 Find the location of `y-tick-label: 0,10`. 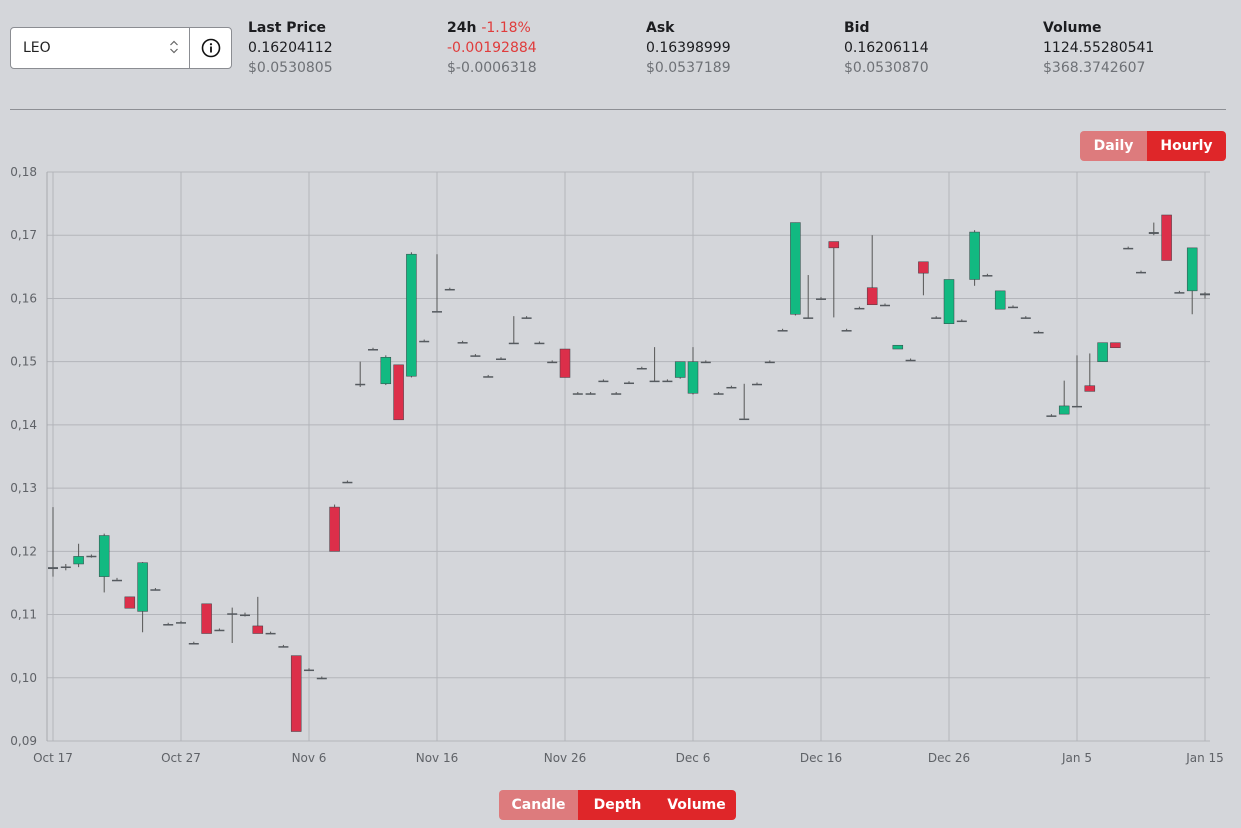

y-tick-label: 0,10 is located at coordinates (23, 678).